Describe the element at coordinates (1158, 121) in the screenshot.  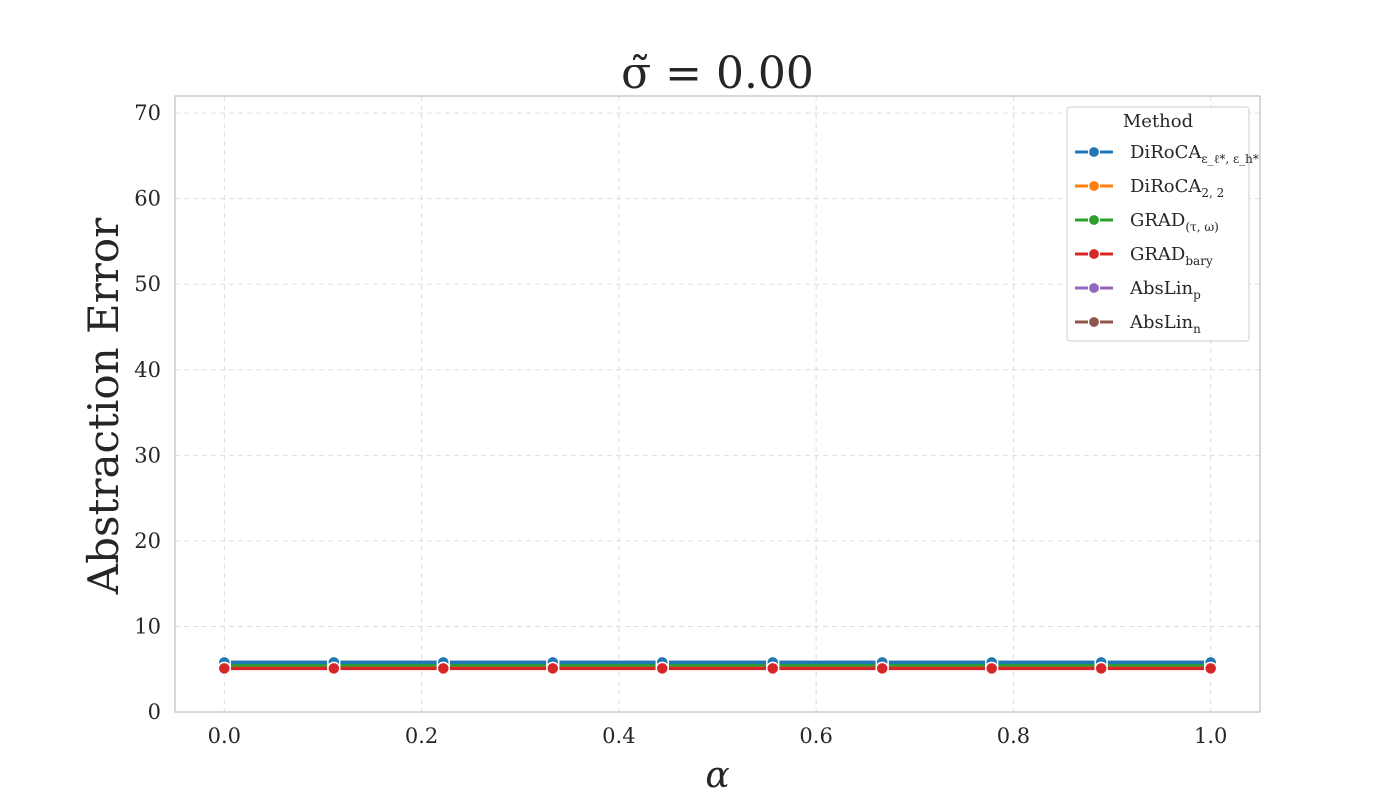
I see `legend-title: Method` at that location.